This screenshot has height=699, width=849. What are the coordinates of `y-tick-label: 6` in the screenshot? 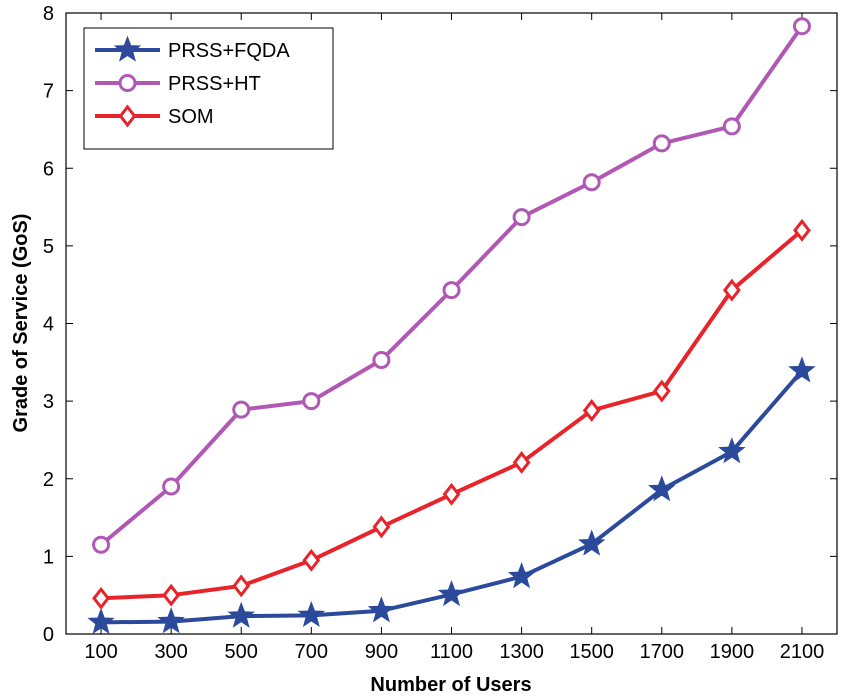 It's located at (48, 169).